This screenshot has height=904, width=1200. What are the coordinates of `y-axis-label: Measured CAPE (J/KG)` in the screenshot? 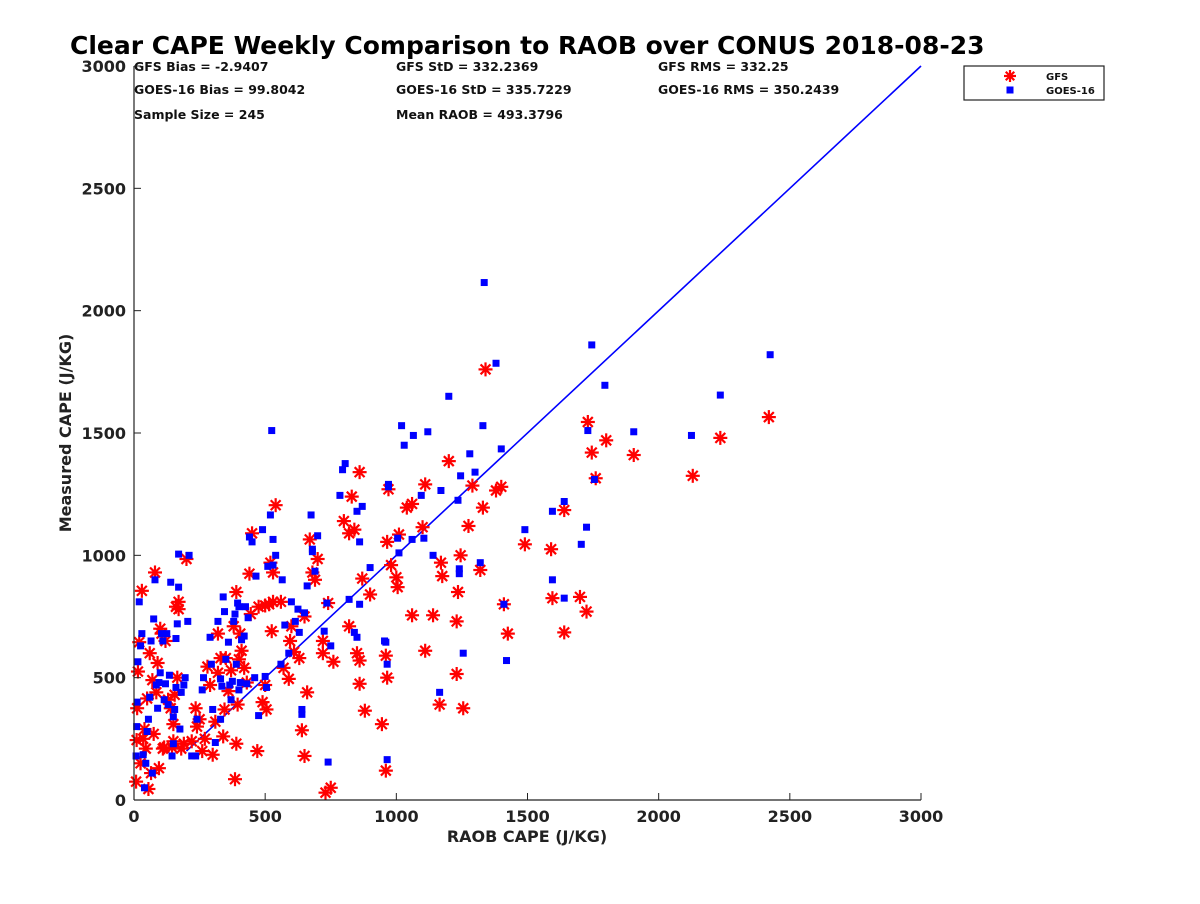 It's located at (65, 433).